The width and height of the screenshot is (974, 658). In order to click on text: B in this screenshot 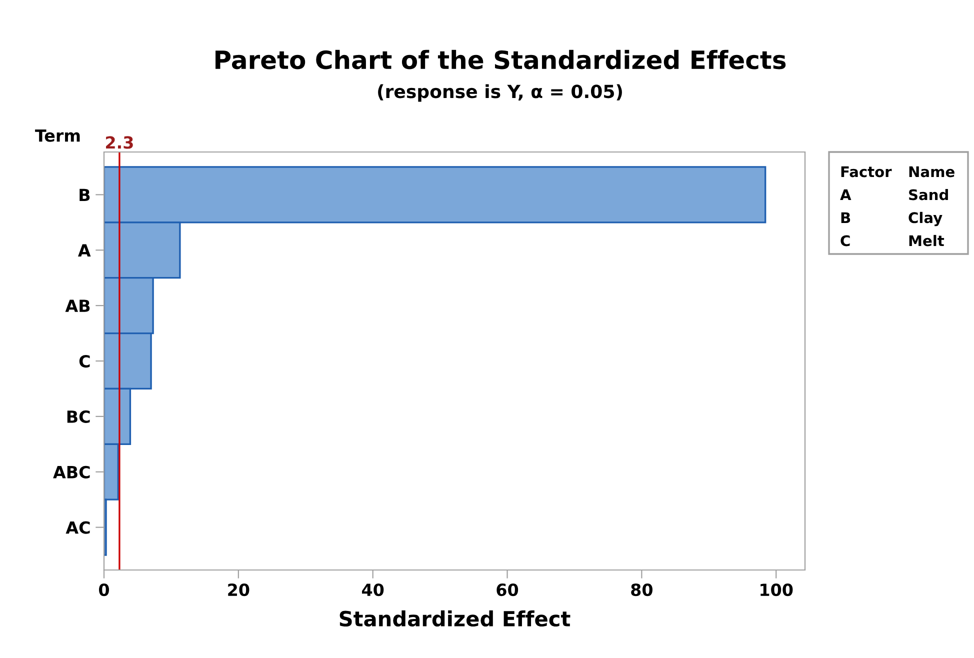, I will do `click(845, 218)`.